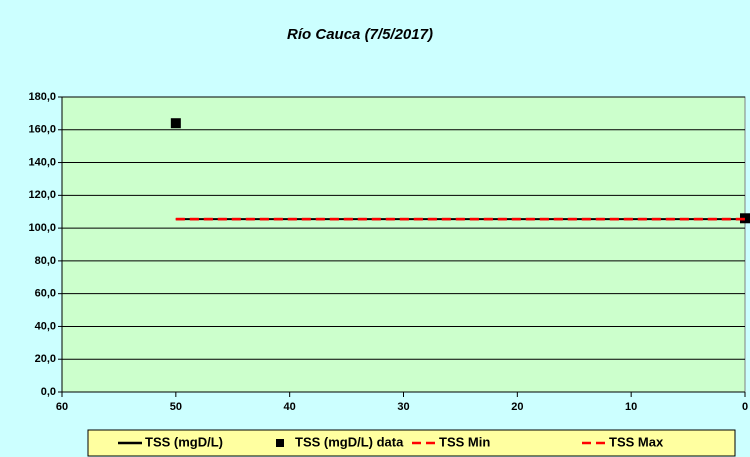  I want to click on x-tick-label: 20, so click(517, 407).